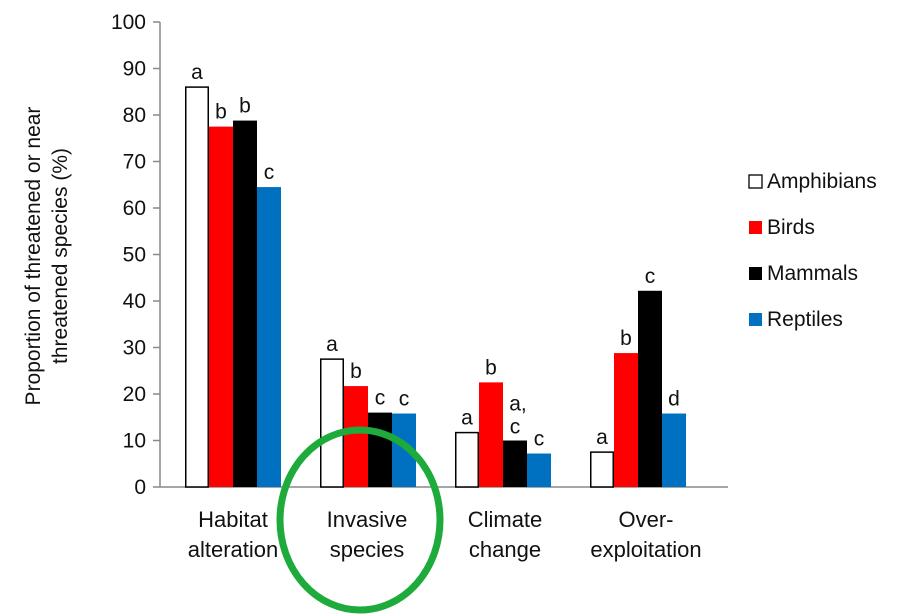 This screenshot has width=923, height=614. I want to click on y-tick-label: 50, so click(134, 255).